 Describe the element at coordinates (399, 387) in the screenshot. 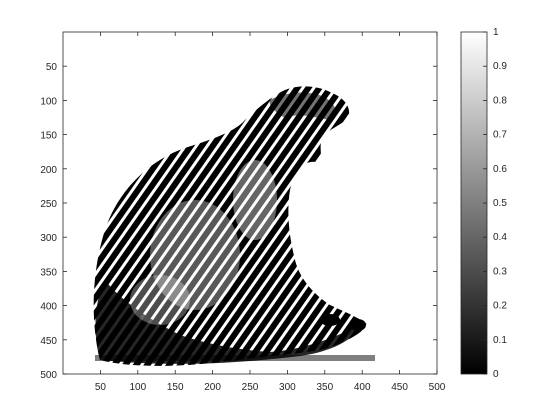

I see `x-tick-label: 450` at that location.